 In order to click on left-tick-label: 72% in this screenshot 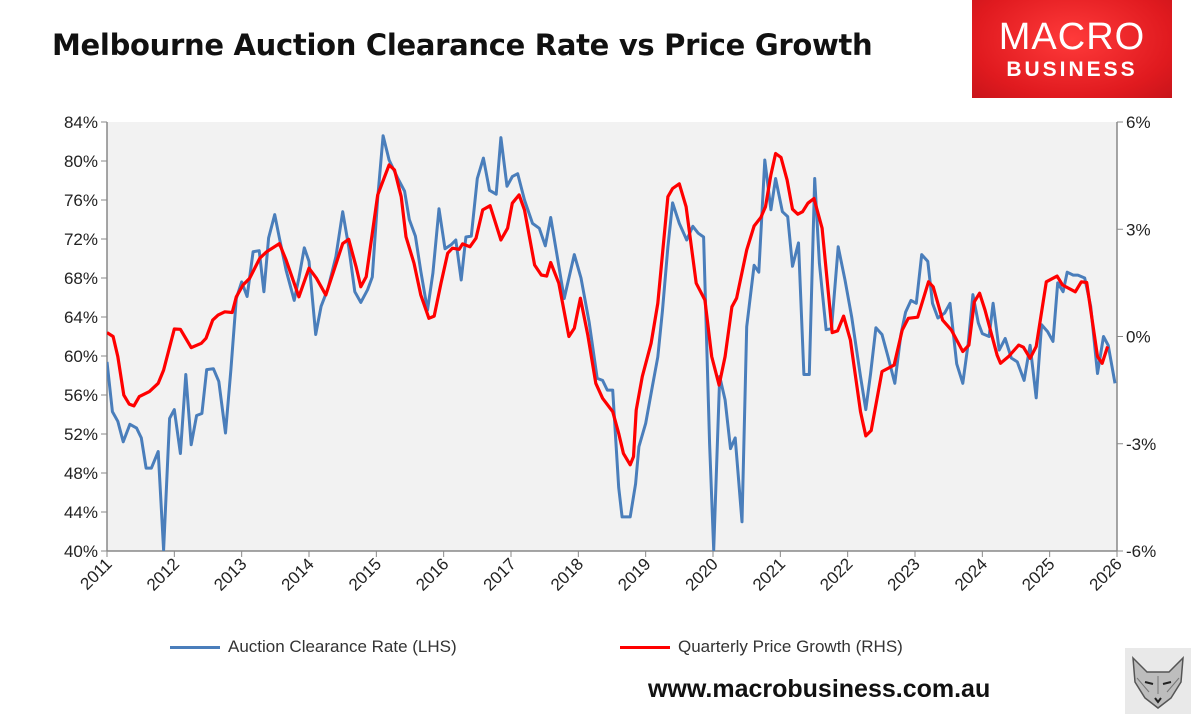, I will do `click(81, 239)`.